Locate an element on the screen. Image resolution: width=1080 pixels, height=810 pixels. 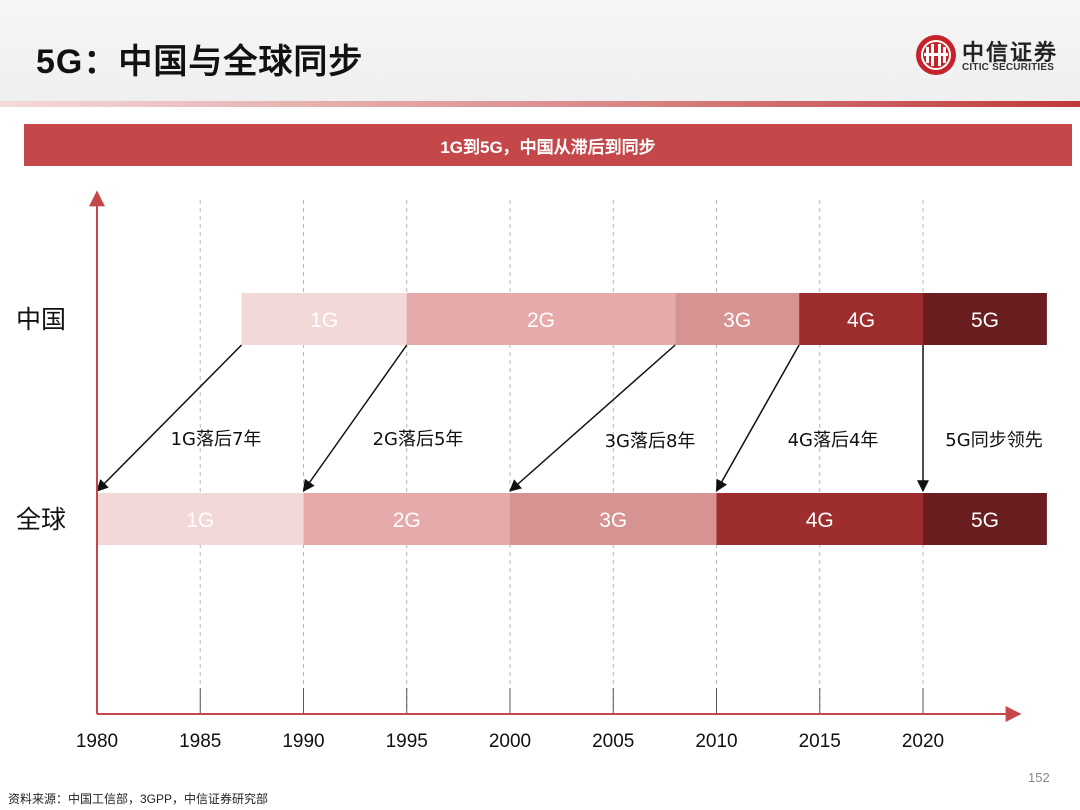
segment-global-5g is located at coordinates (985, 519).